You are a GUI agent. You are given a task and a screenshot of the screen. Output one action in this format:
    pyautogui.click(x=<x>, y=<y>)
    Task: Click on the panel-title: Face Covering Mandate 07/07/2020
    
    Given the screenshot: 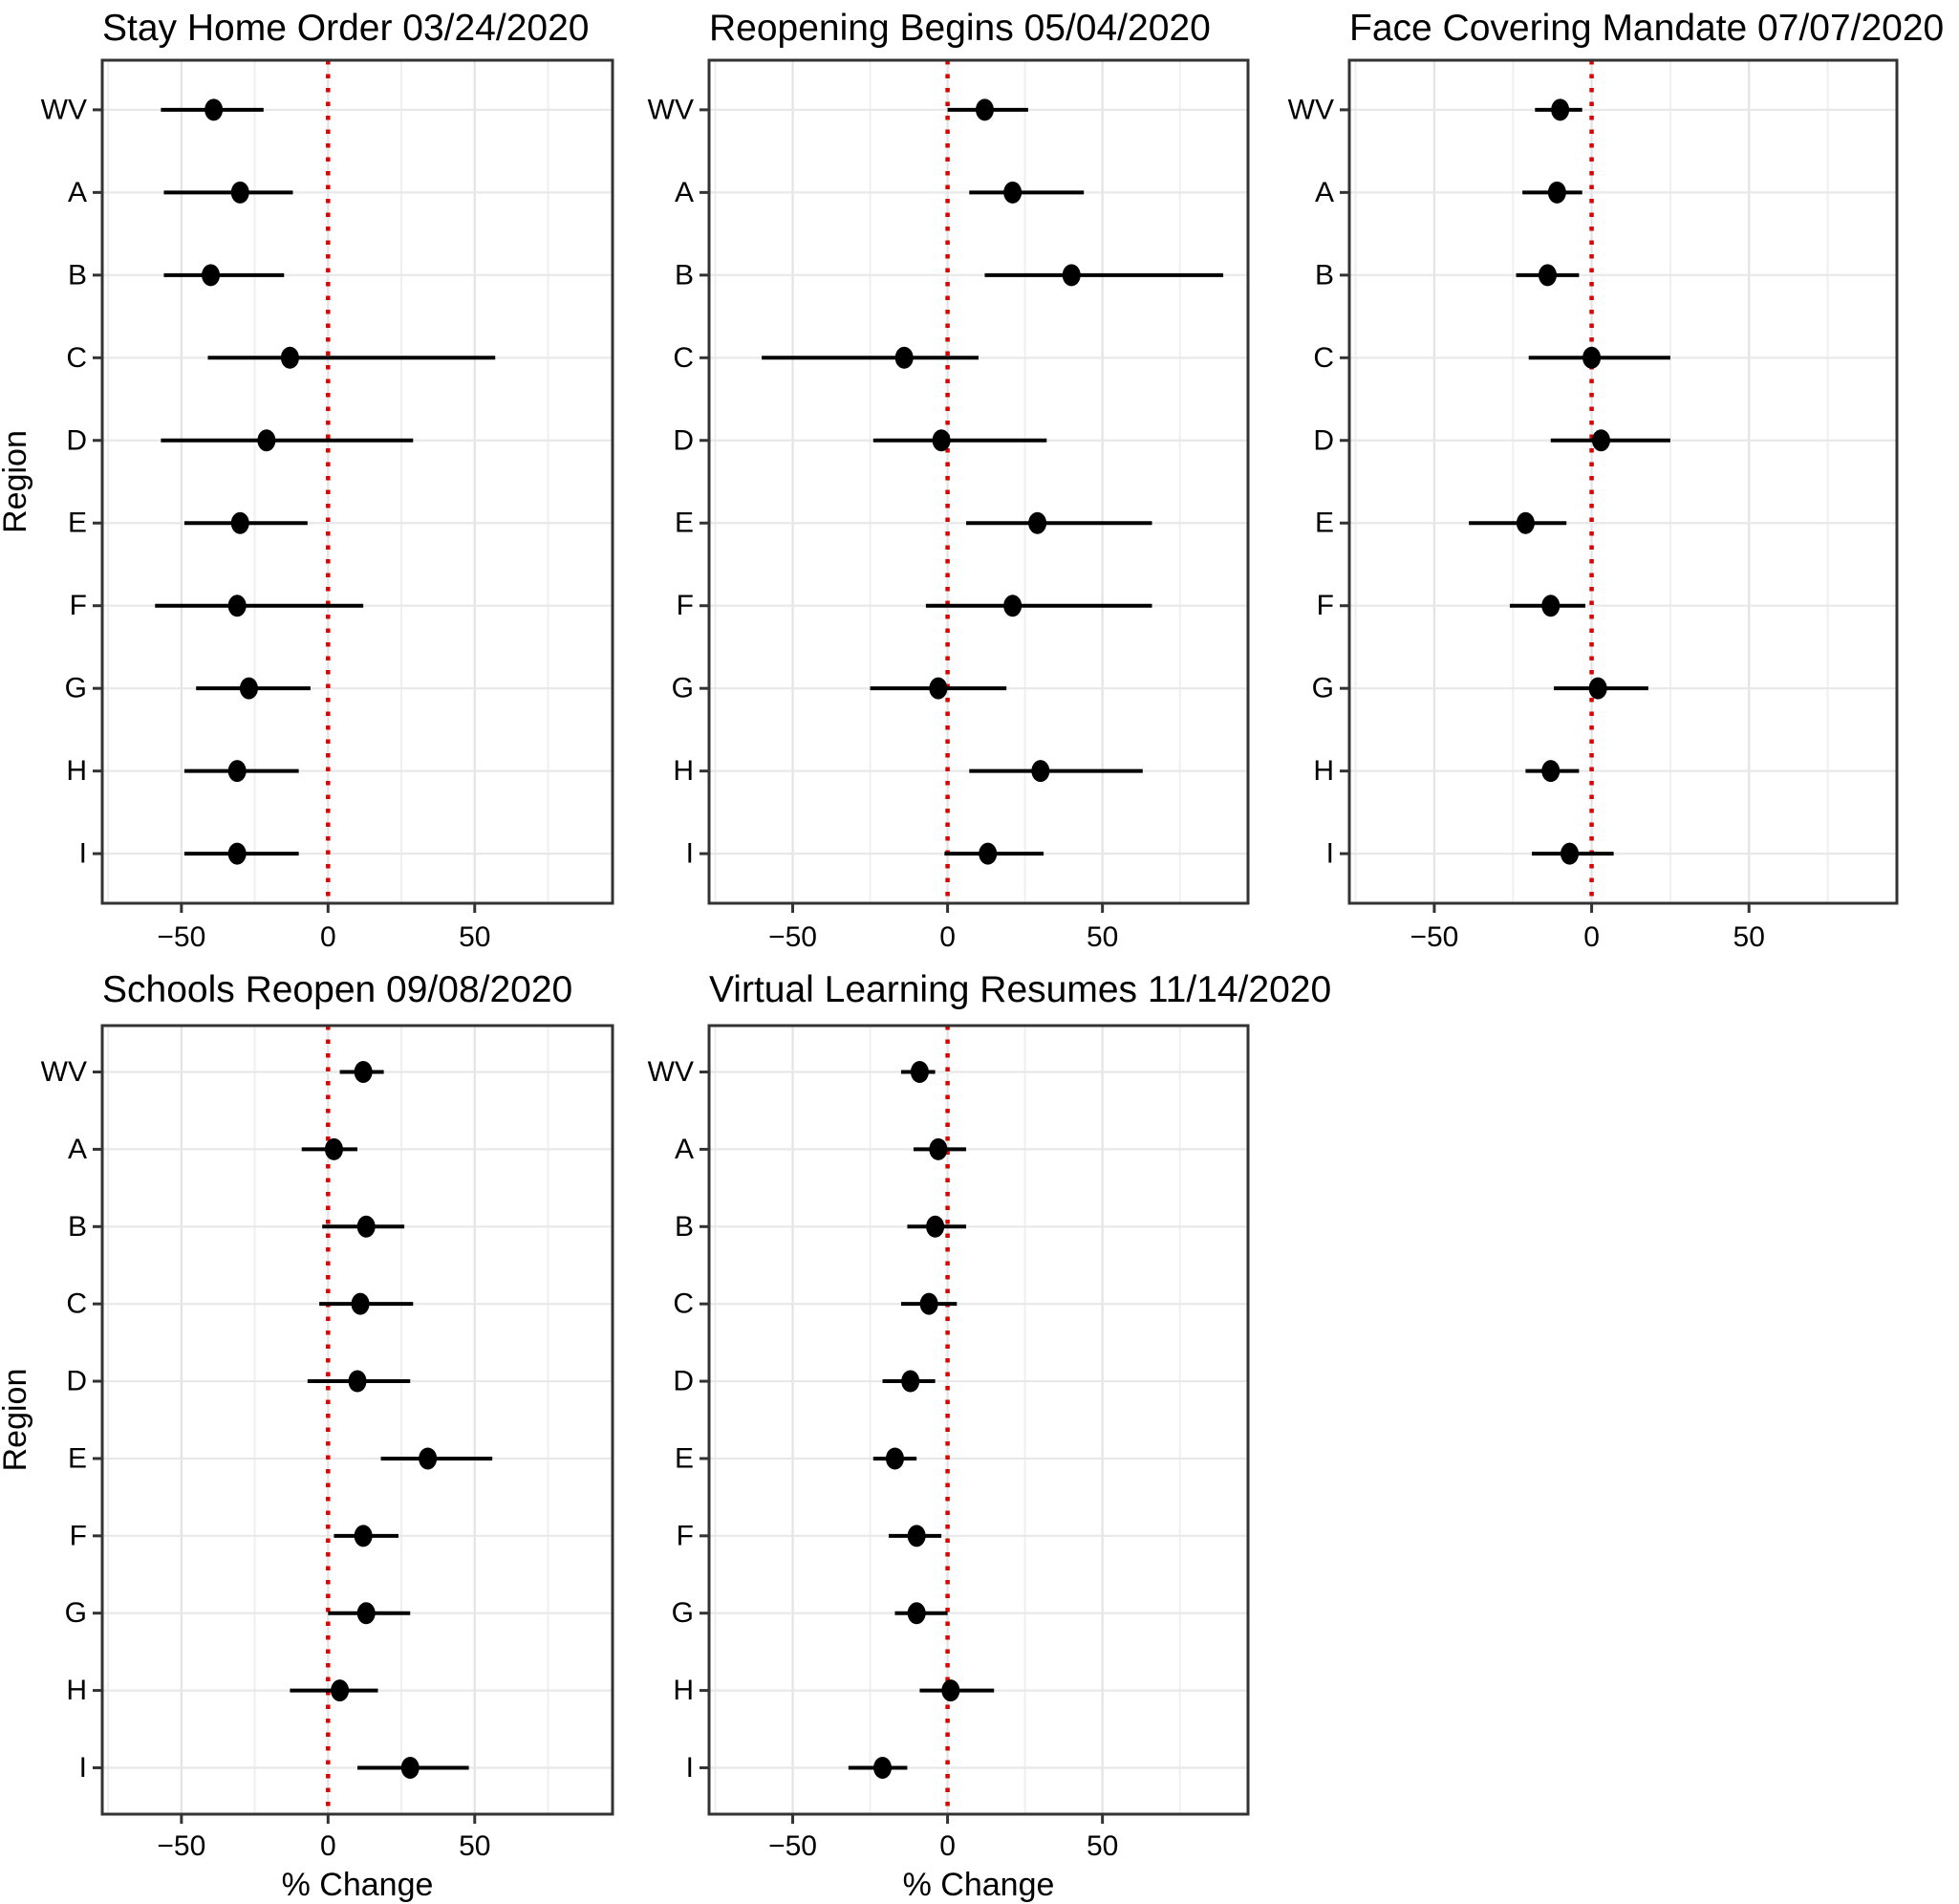 What is the action you would take?
    pyautogui.click(x=1646, y=29)
    